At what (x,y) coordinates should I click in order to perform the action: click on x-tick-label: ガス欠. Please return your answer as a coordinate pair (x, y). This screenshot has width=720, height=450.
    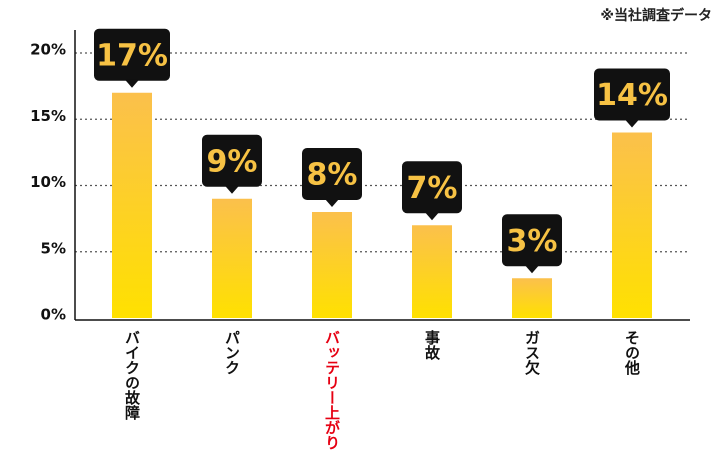
    Looking at the image, I should click on (532, 352).